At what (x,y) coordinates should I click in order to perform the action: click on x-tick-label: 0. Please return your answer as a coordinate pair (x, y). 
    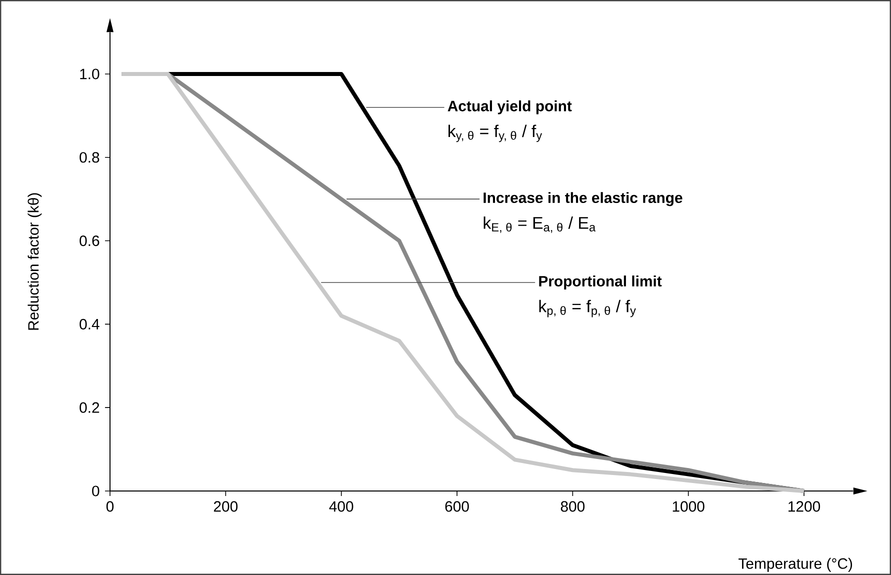
    Looking at the image, I should click on (110, 506).